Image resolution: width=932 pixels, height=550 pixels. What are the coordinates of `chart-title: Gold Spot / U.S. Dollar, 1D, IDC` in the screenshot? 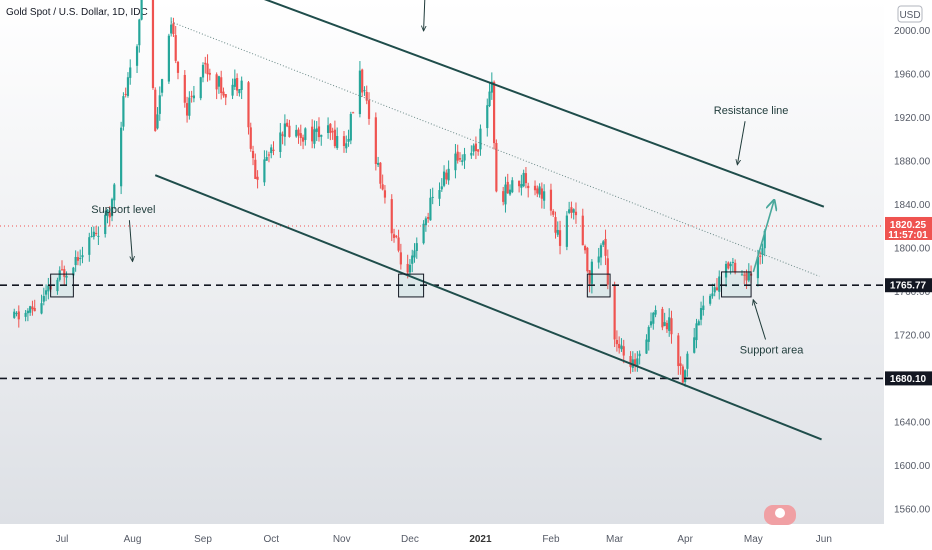 It's located at (77, 12).